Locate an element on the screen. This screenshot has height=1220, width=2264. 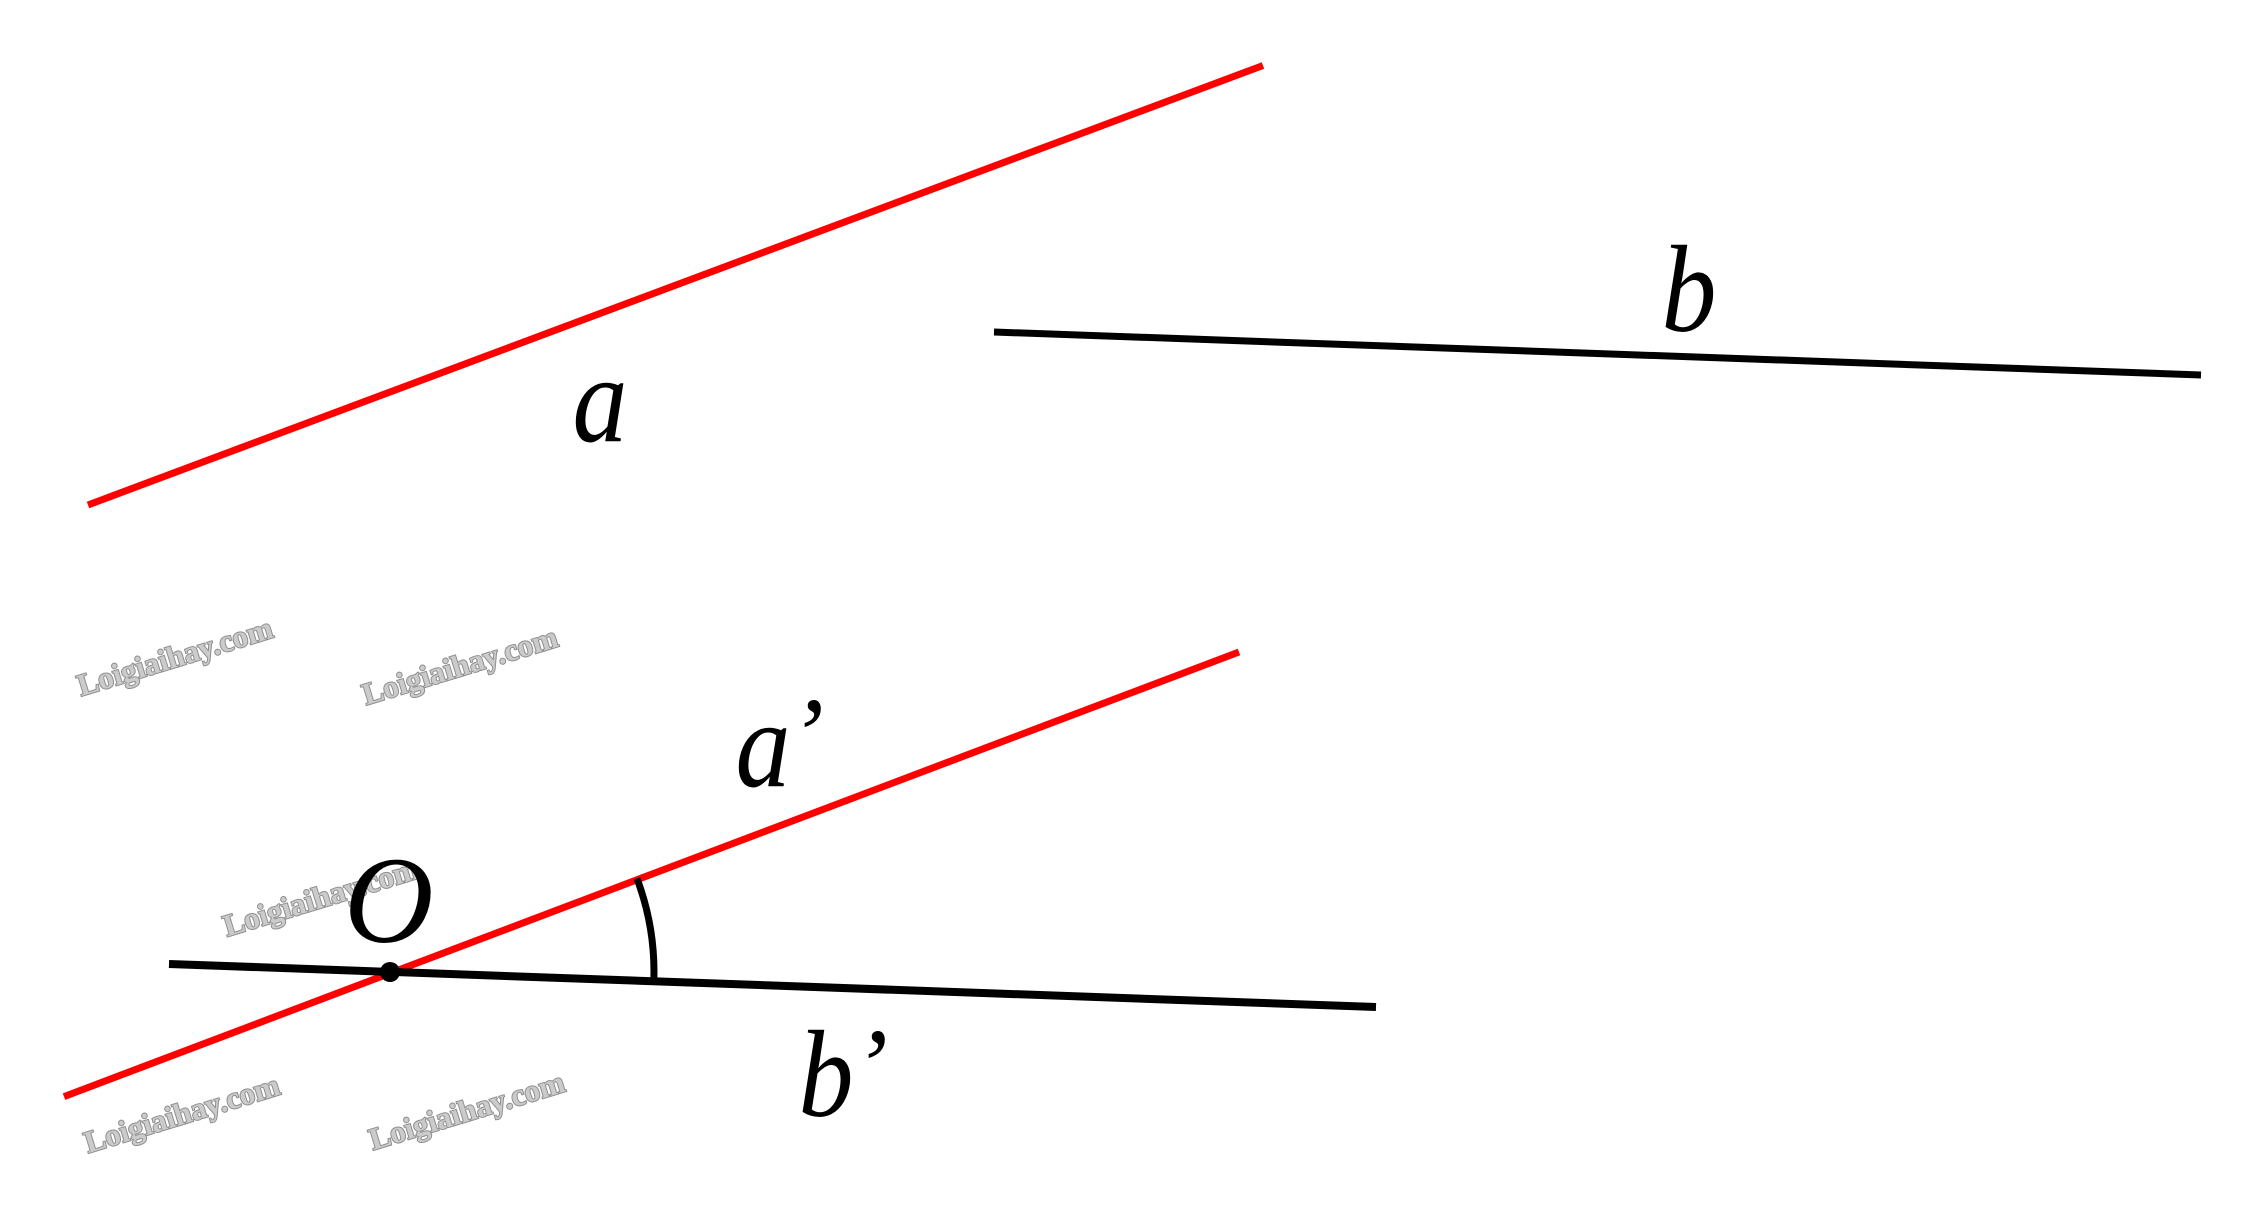
svg-text: O is located at coordinates (389, 900).